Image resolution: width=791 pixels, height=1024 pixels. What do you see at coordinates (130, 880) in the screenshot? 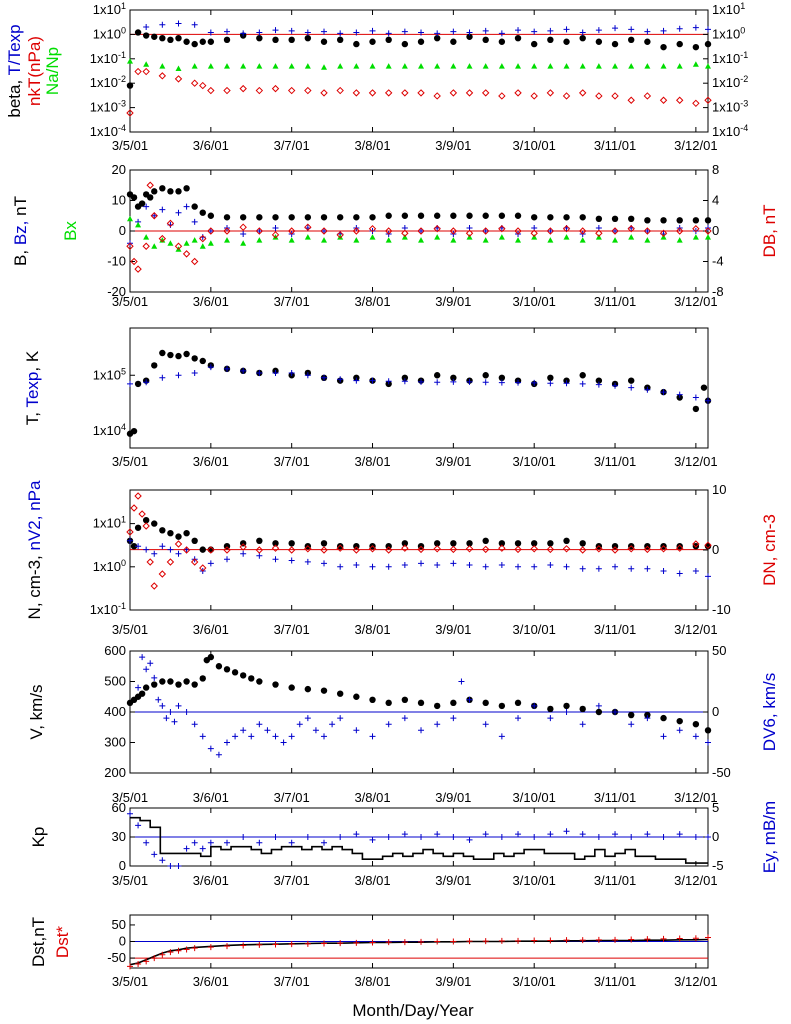
I see `x-tick-label: 3/5/01` at bounding box center [130, 880].